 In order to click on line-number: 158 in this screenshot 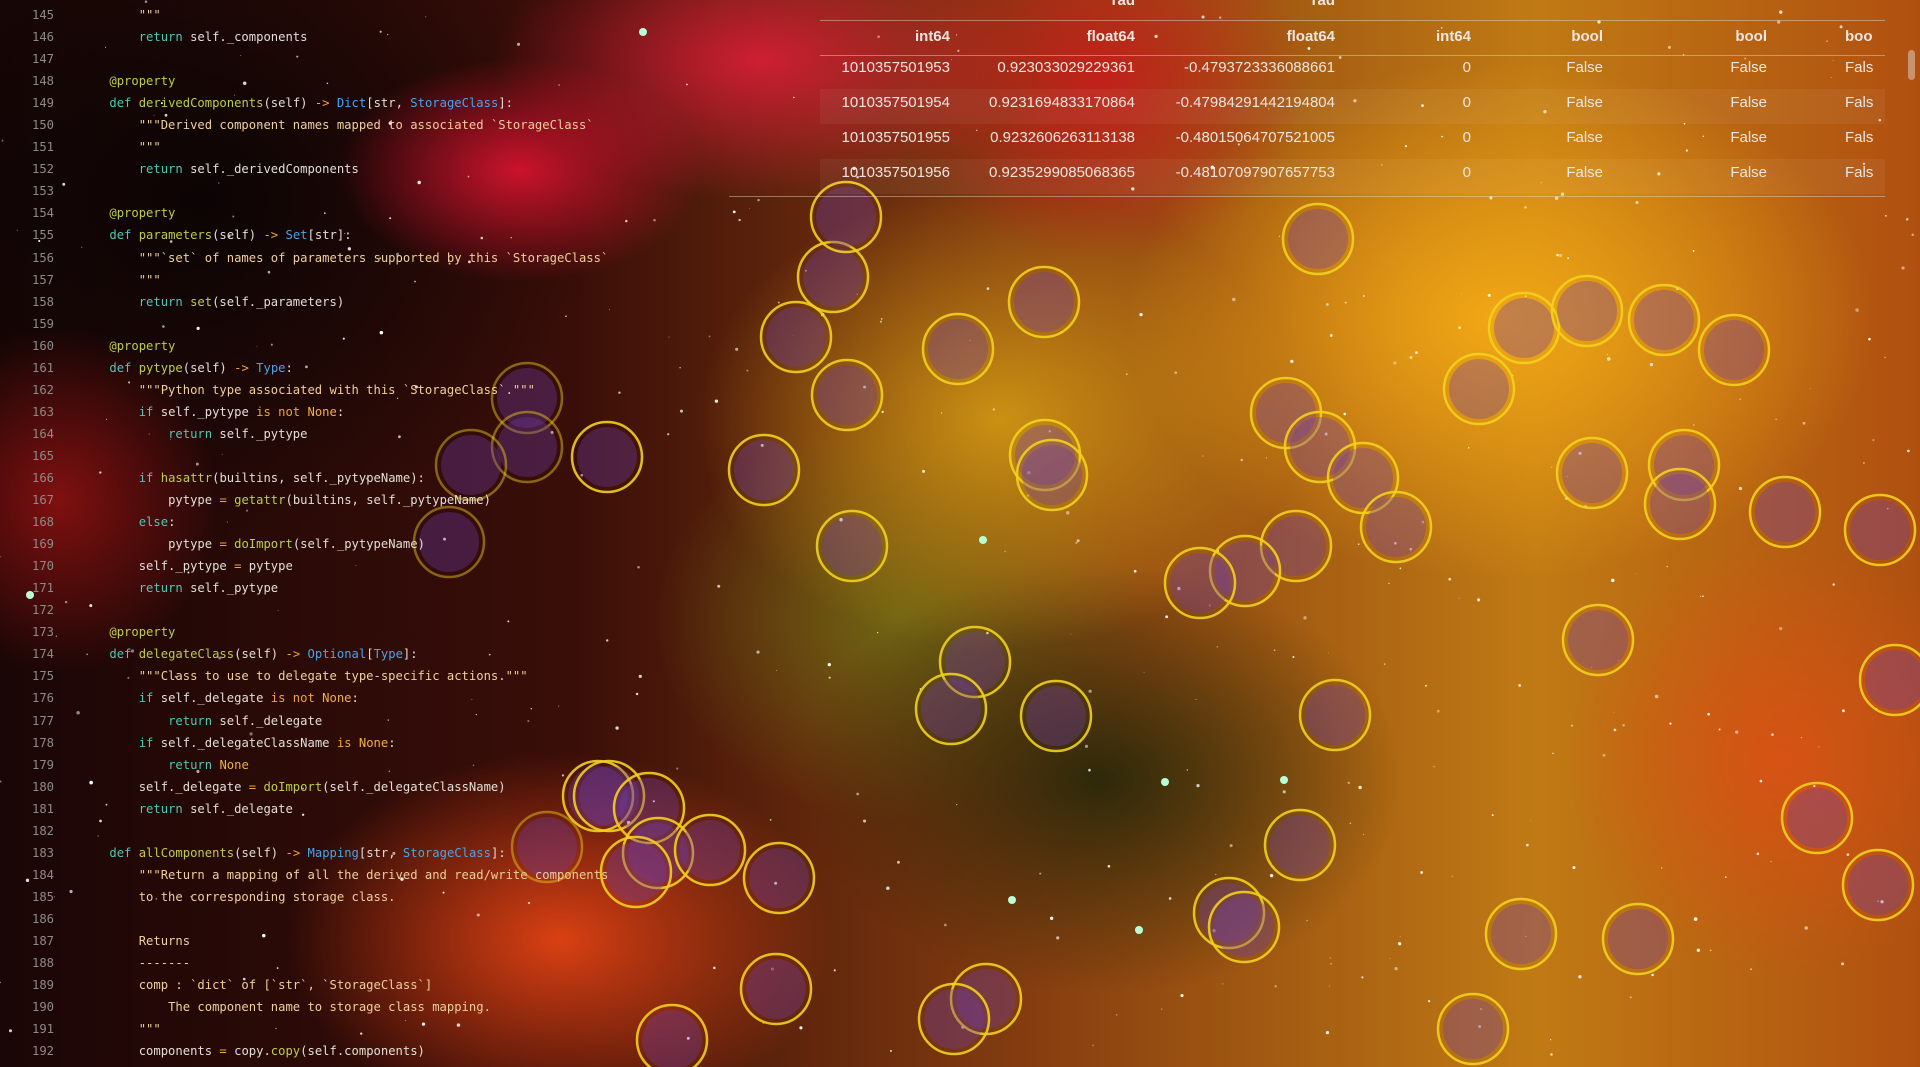, I will do `click(42, 301)`.